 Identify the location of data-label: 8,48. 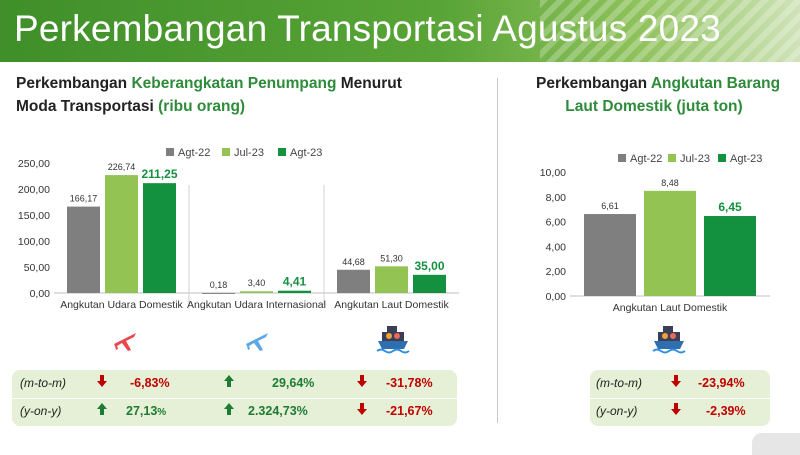
(670, 183).